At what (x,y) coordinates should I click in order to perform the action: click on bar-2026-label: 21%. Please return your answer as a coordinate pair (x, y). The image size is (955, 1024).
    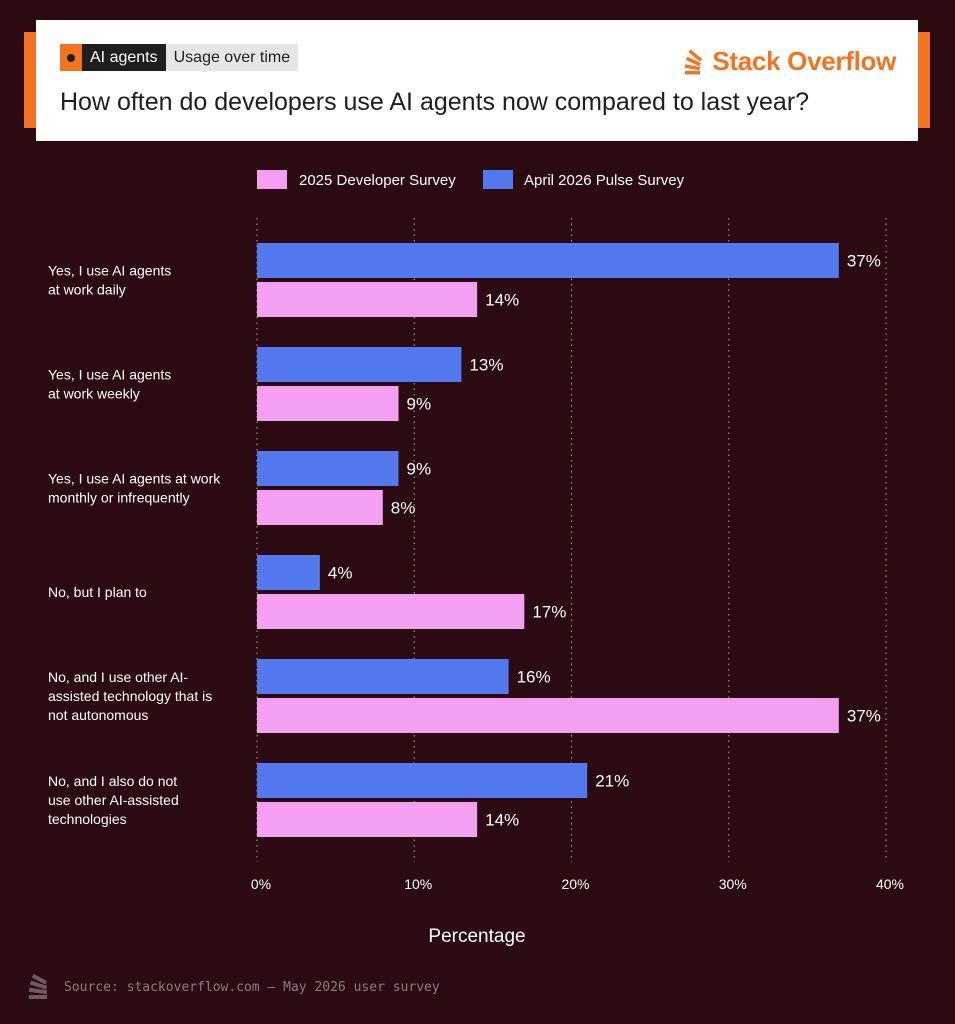
    Looking at the image, I should click on (612, 781).